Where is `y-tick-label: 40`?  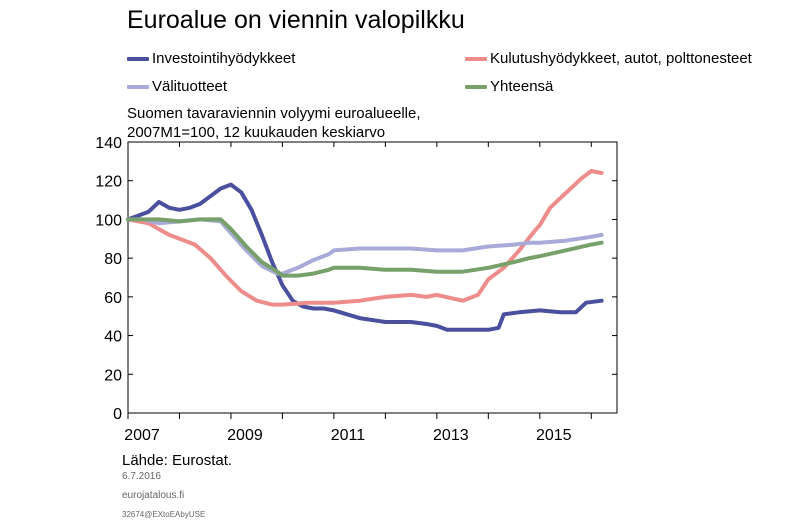 y-tick-label: 40 is located at coordinates (113, 337).